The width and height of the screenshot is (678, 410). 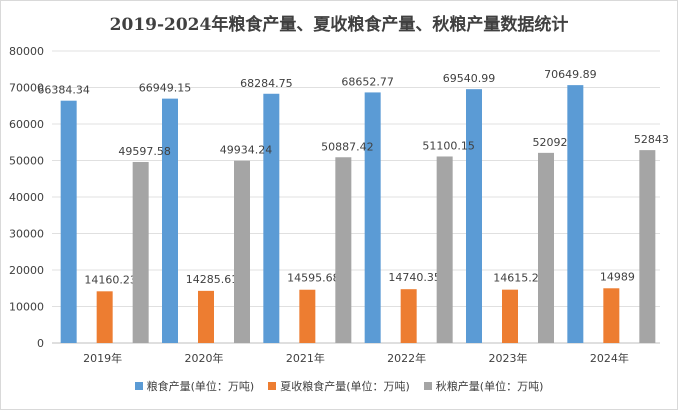 I want to click on legend-item-summer: 夏收粮食产量(单位：万吨), so click(x=339, y=386).